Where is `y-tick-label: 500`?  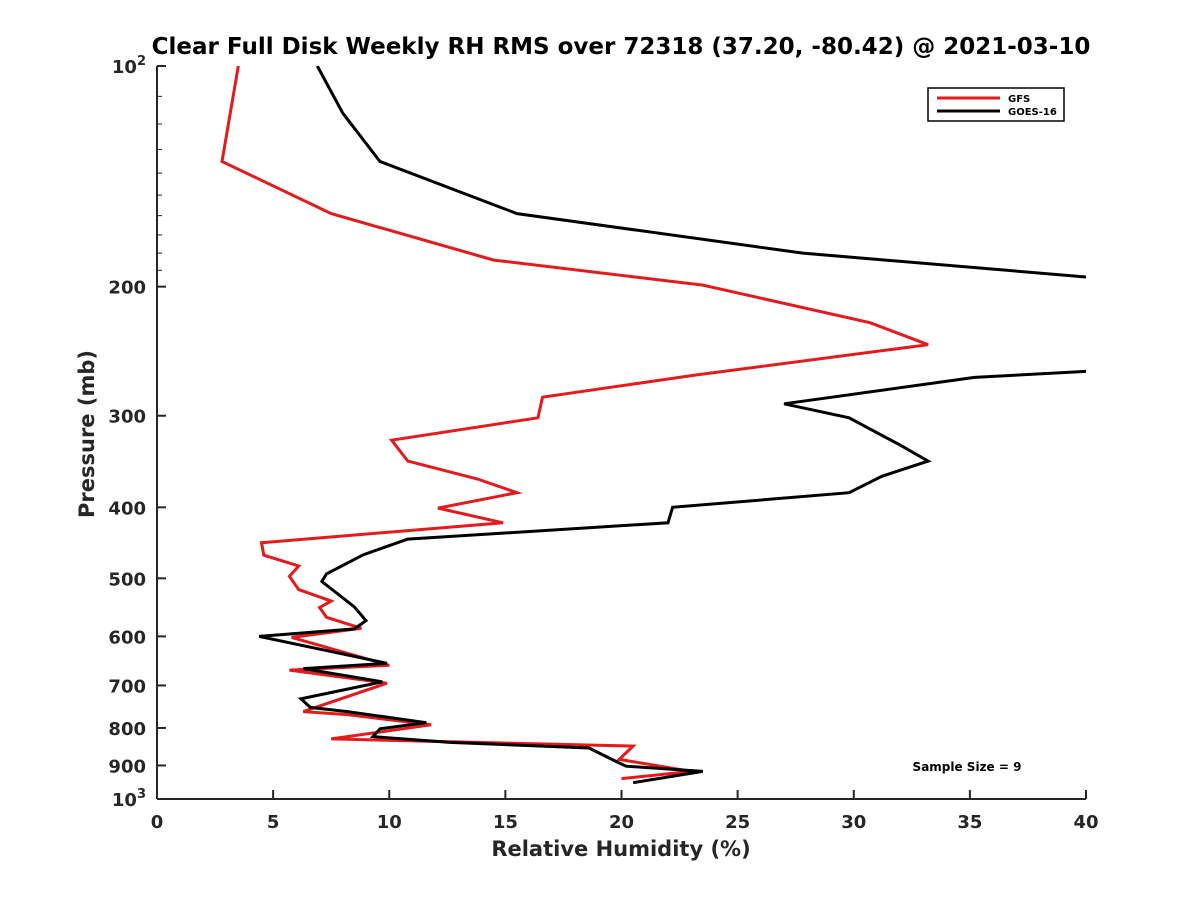 y-tick-label: 500 is located at coordinates (127, 579).